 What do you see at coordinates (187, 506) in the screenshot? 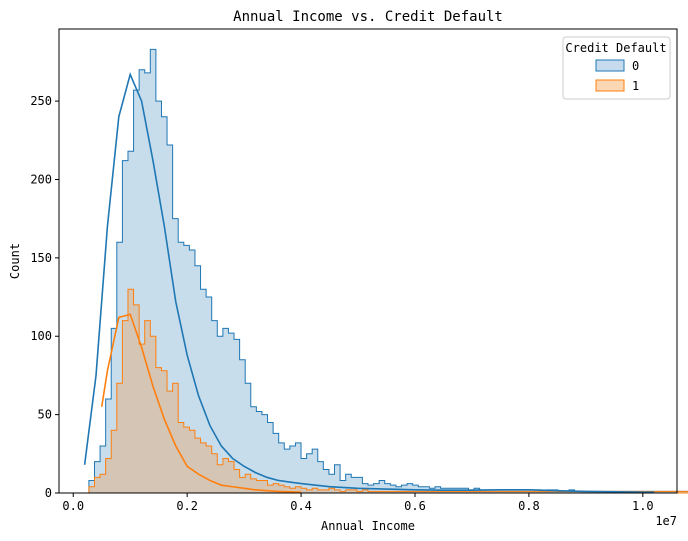
I see `x-tick-label: 0.2` at bounding box center [187, 506].